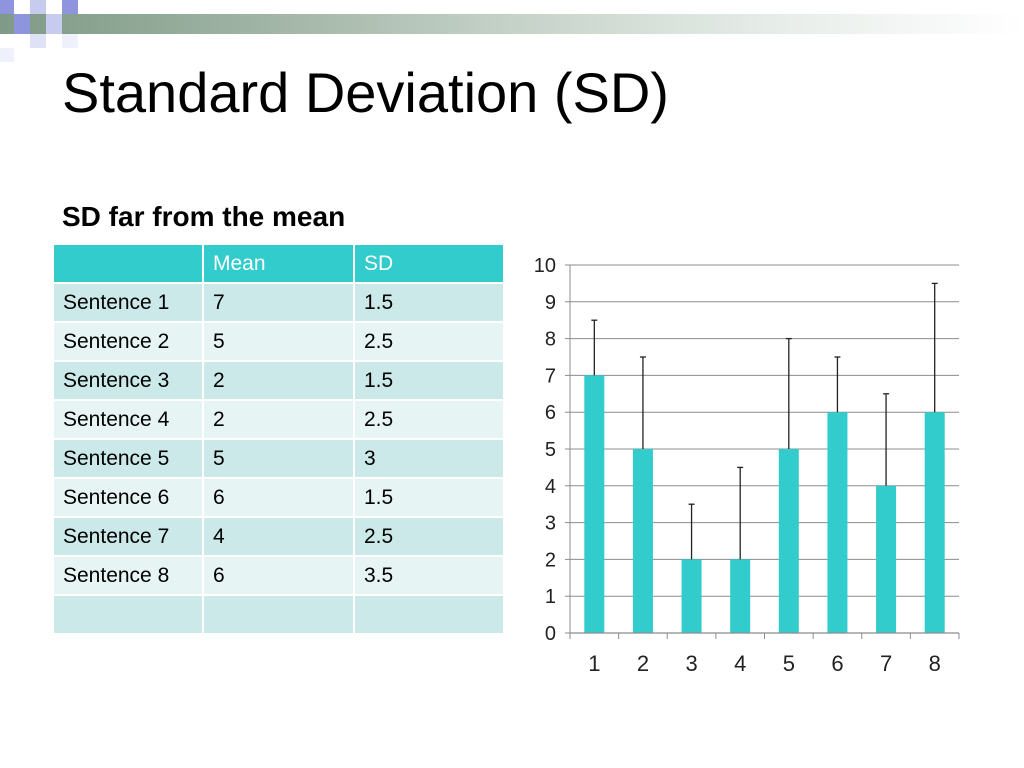 This screenshot has width=1024, height=768. Describe the element at coordinates (550, 340) in the screenshot. I see `y-tick-label: 8` at that location.